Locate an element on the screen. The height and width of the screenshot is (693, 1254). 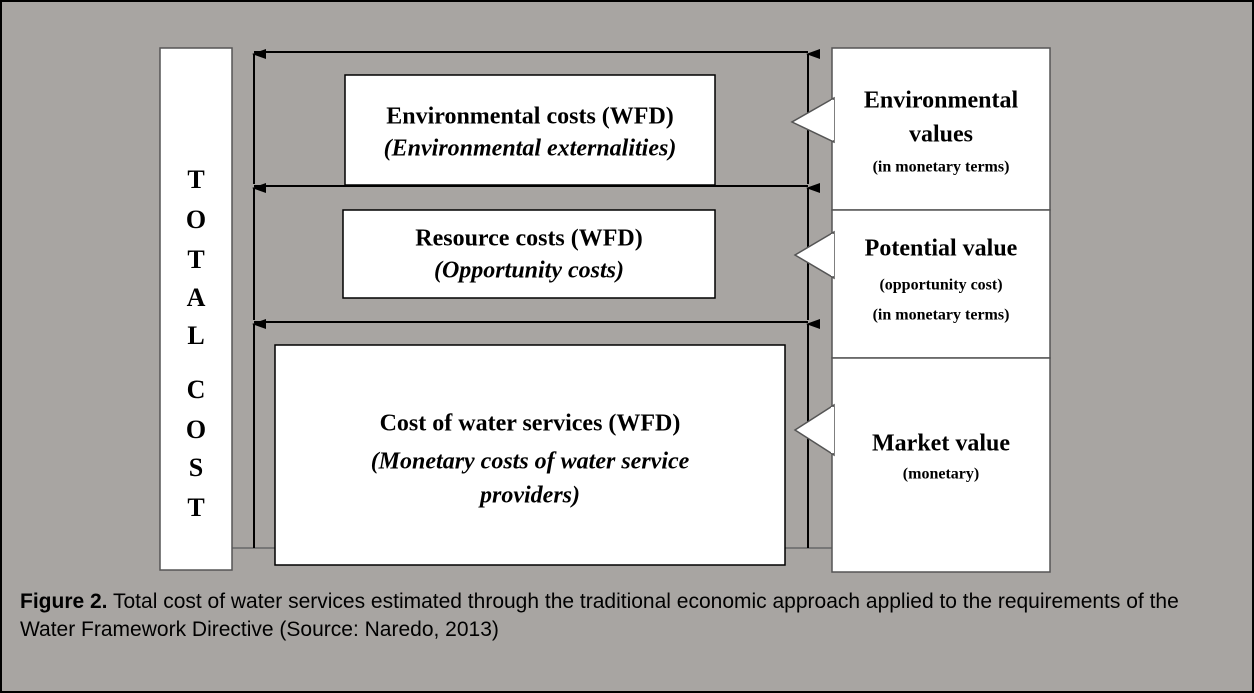
layer-subtitle: (Opportunity costs) is located at coordinates (529, 271).